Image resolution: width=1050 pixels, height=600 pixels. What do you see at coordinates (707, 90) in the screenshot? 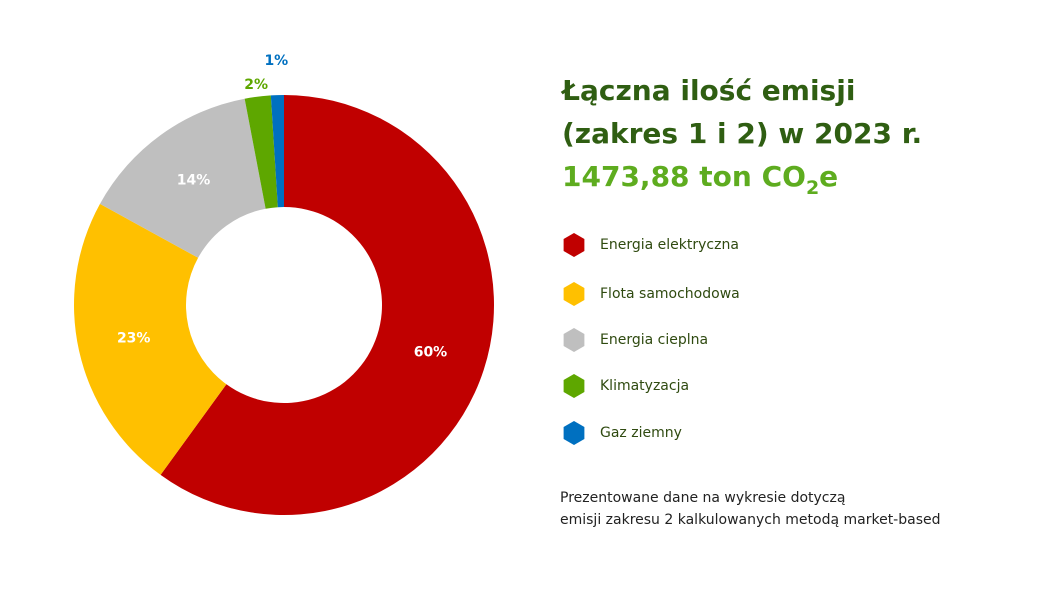
I see `chart-title-line: Łączna ilość emisji` at bounding box center [707, 90].